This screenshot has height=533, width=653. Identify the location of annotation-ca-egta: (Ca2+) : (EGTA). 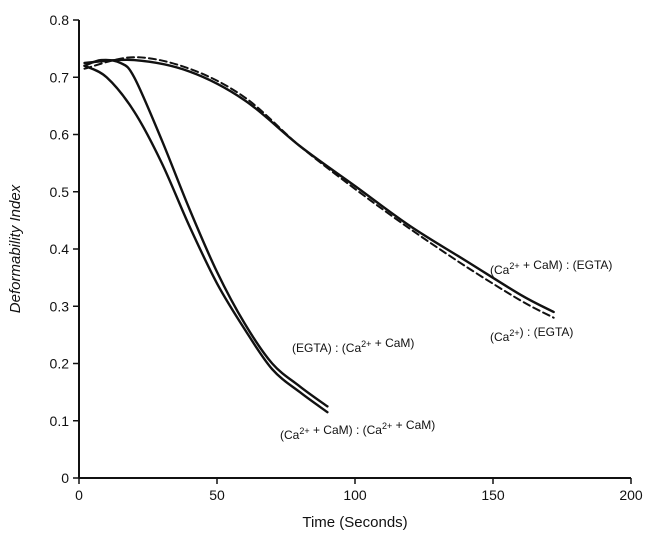
(531, 334).